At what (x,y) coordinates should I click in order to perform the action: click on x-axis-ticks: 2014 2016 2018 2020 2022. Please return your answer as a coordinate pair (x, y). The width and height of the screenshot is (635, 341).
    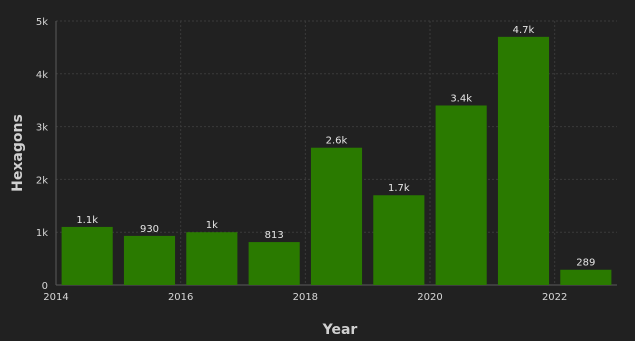
    Looking at the image, I should click on (305, 297).